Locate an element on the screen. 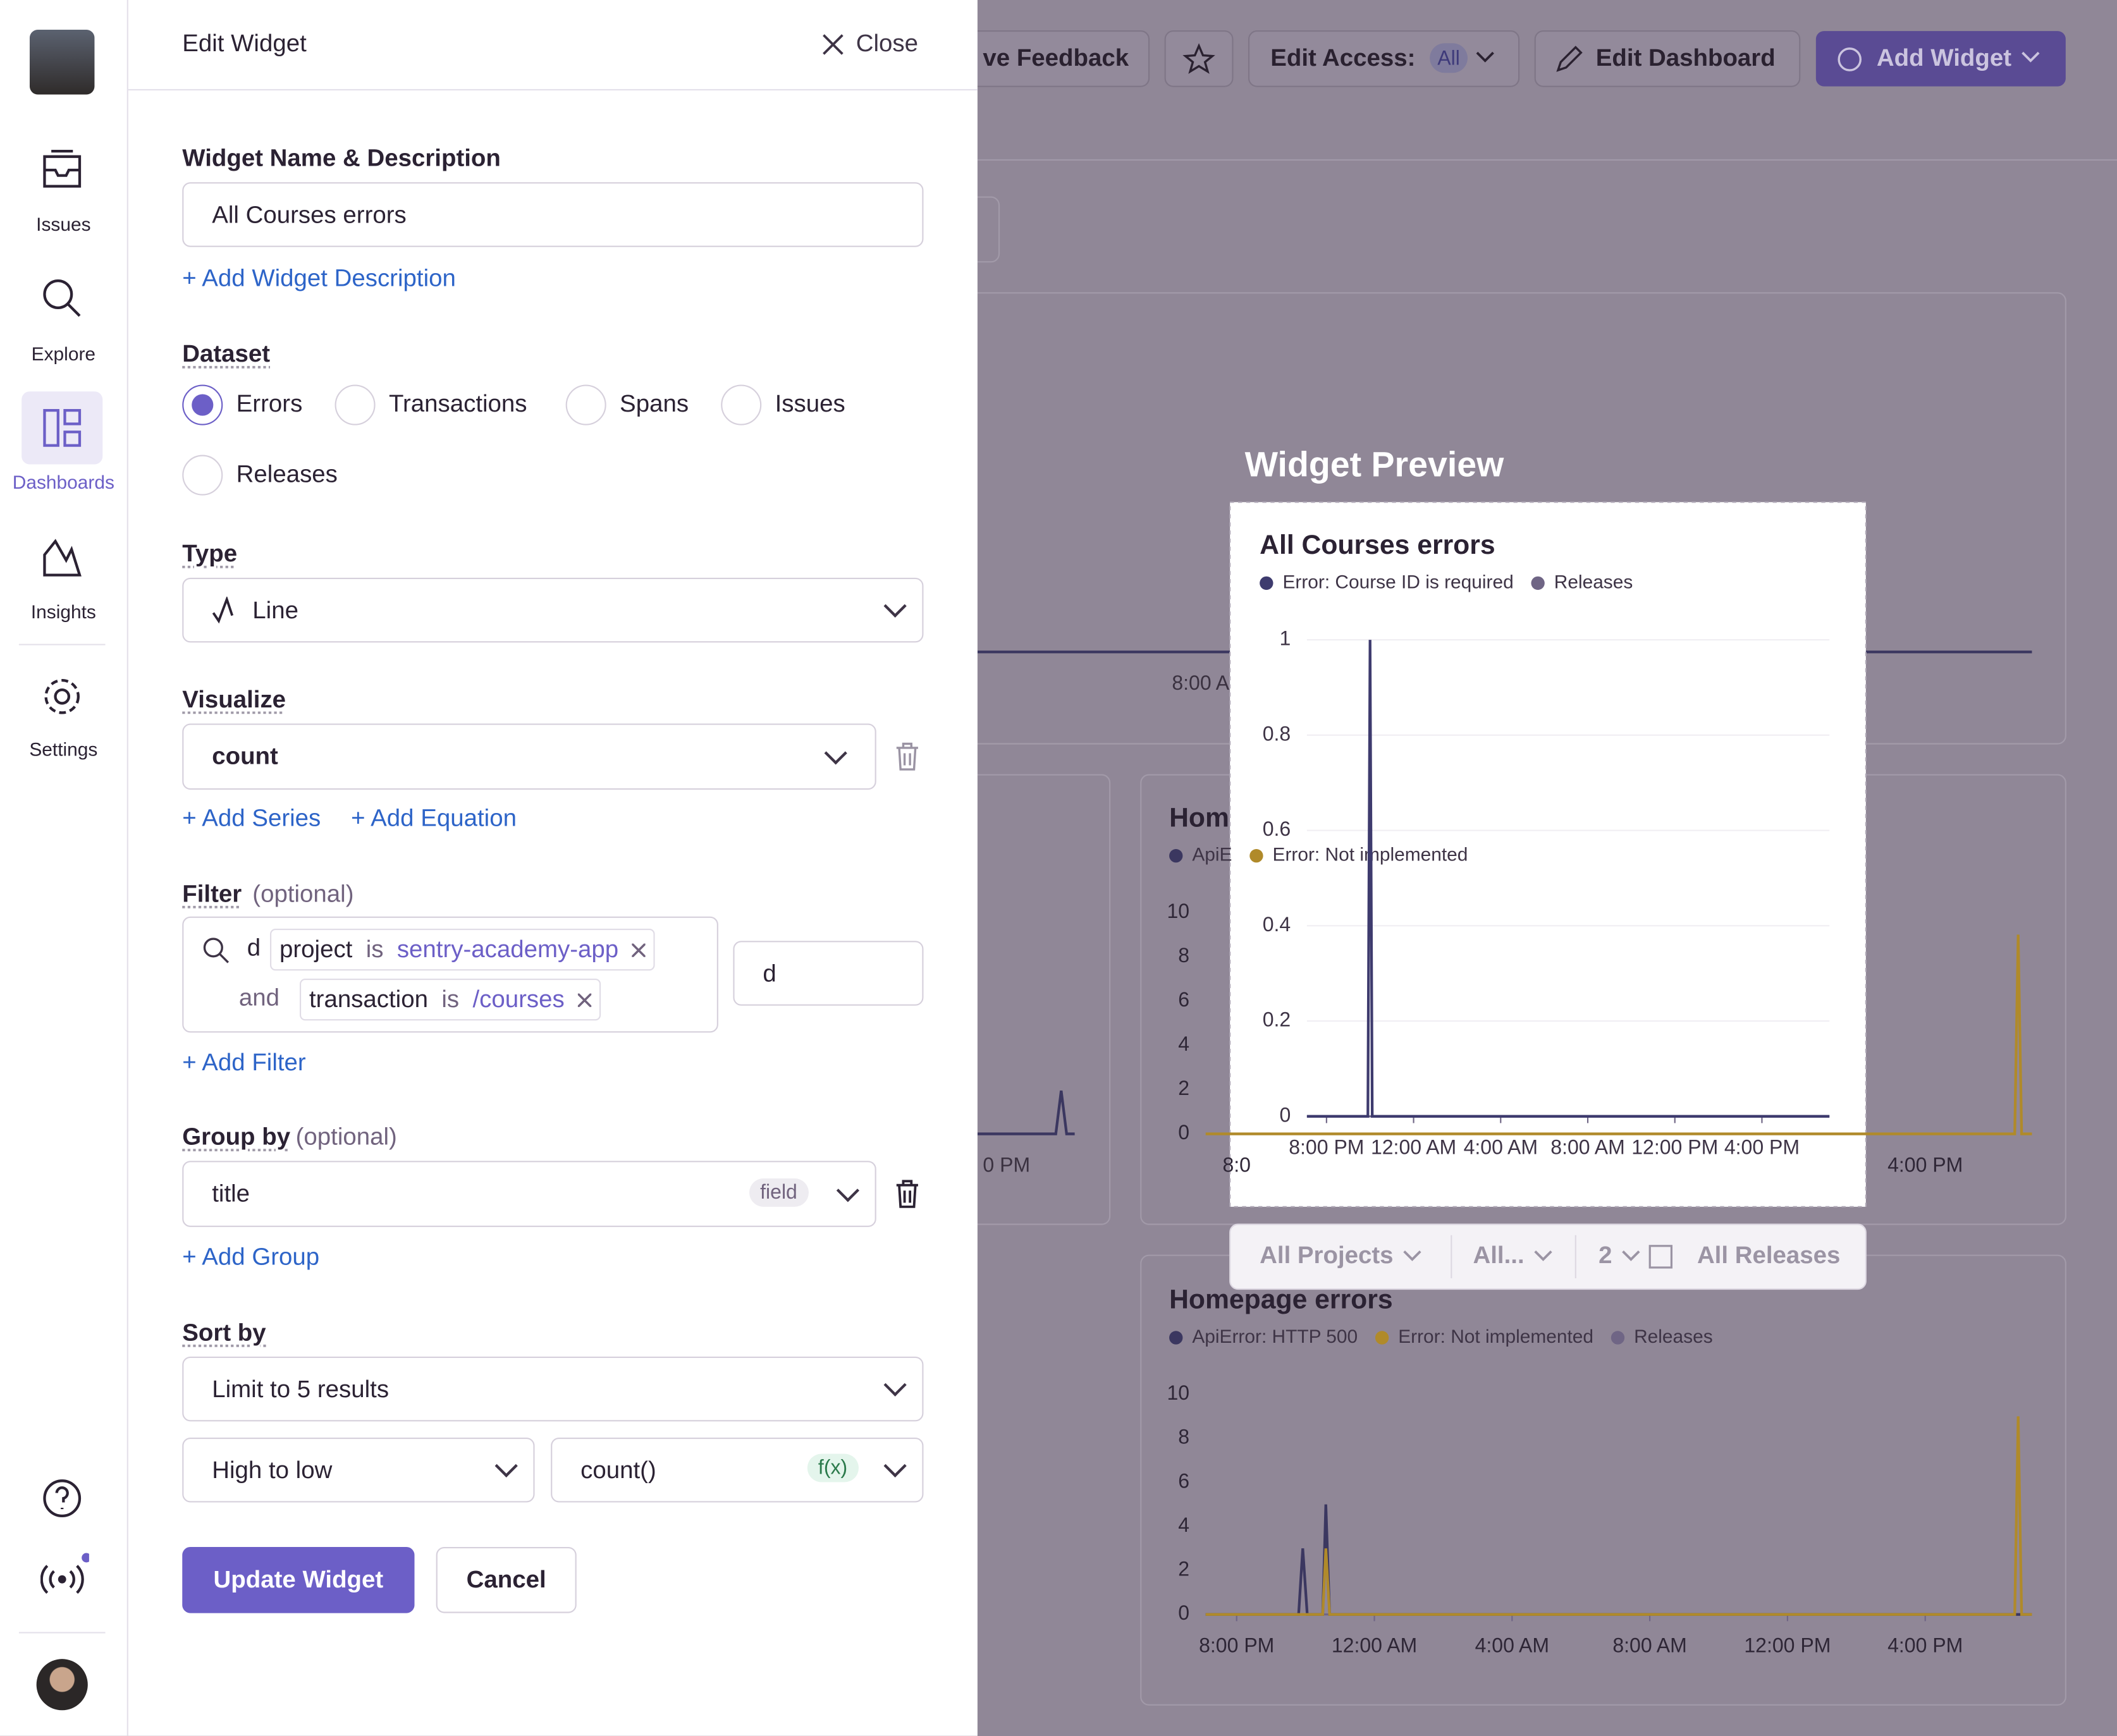  y-tick-label: 0.4 is located at coordinates (1277, 924).